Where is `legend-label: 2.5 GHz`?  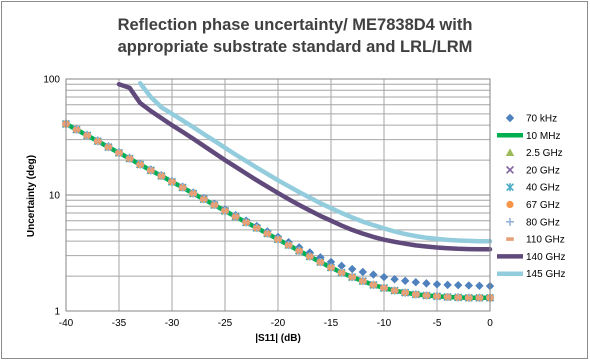
legend-label: 2.5 GHz is located at coordinates (544, 153).